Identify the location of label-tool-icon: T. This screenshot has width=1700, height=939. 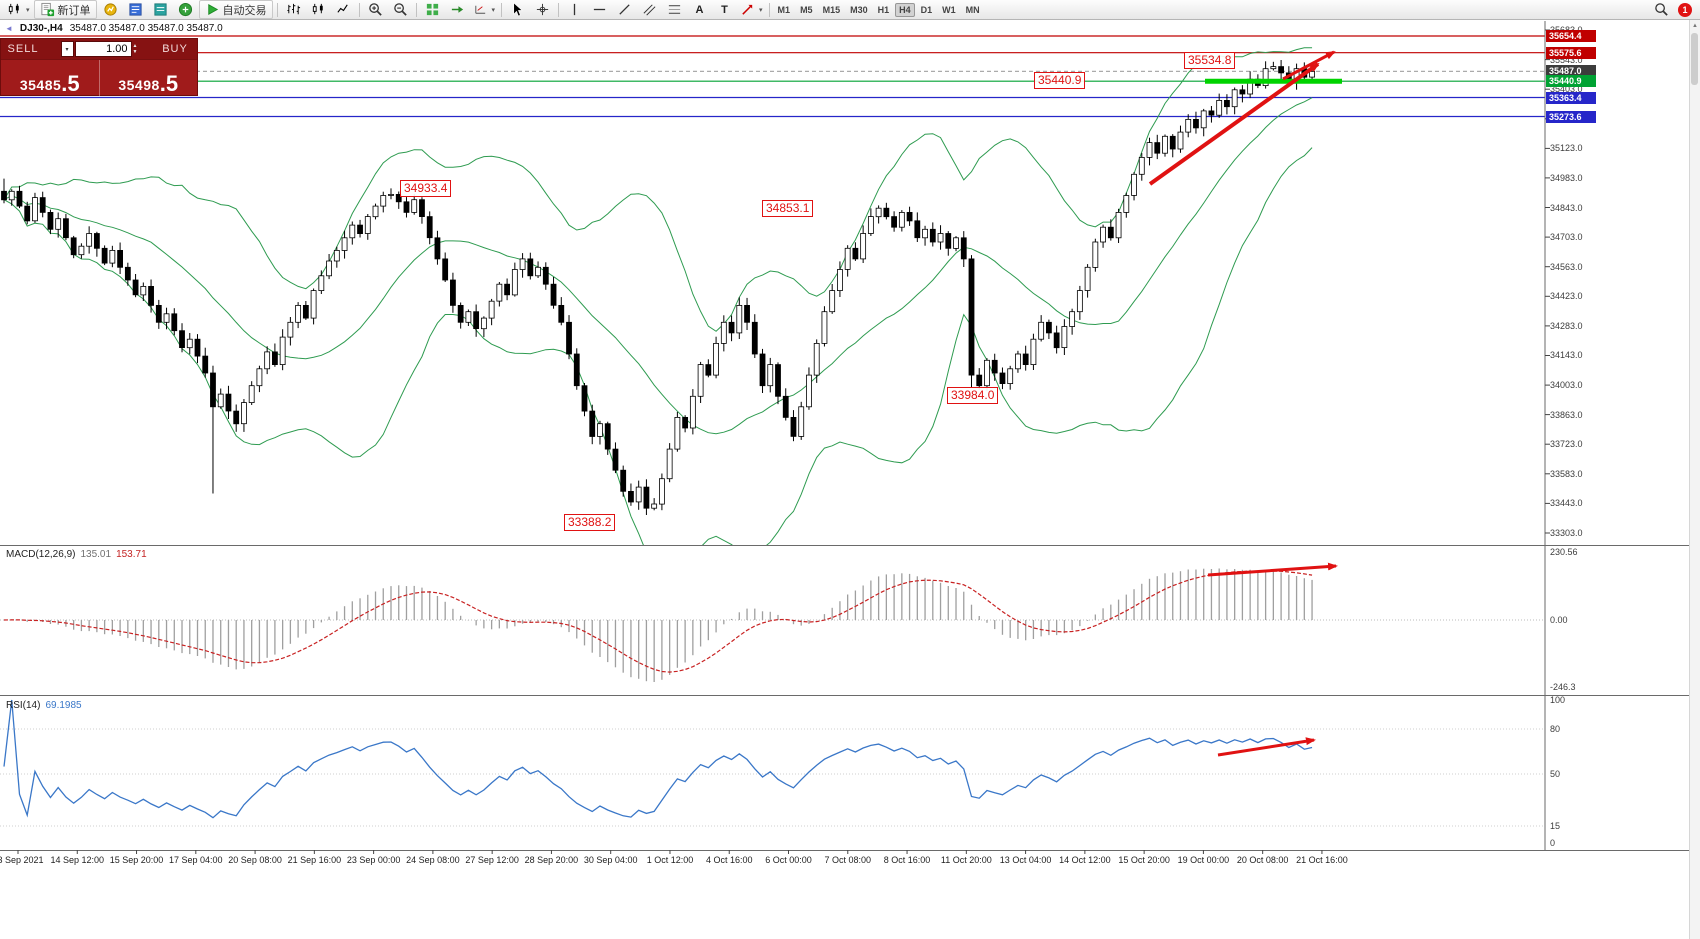
(724, 9).